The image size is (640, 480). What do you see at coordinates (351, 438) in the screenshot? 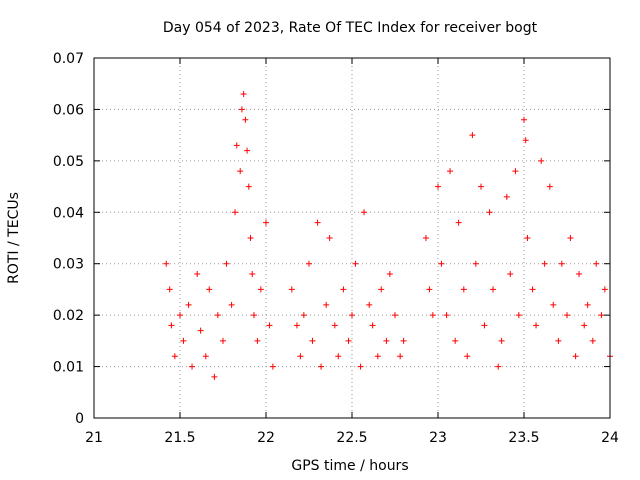
I see `x-tick-label: 22.5` at bounding box center [351, 438].